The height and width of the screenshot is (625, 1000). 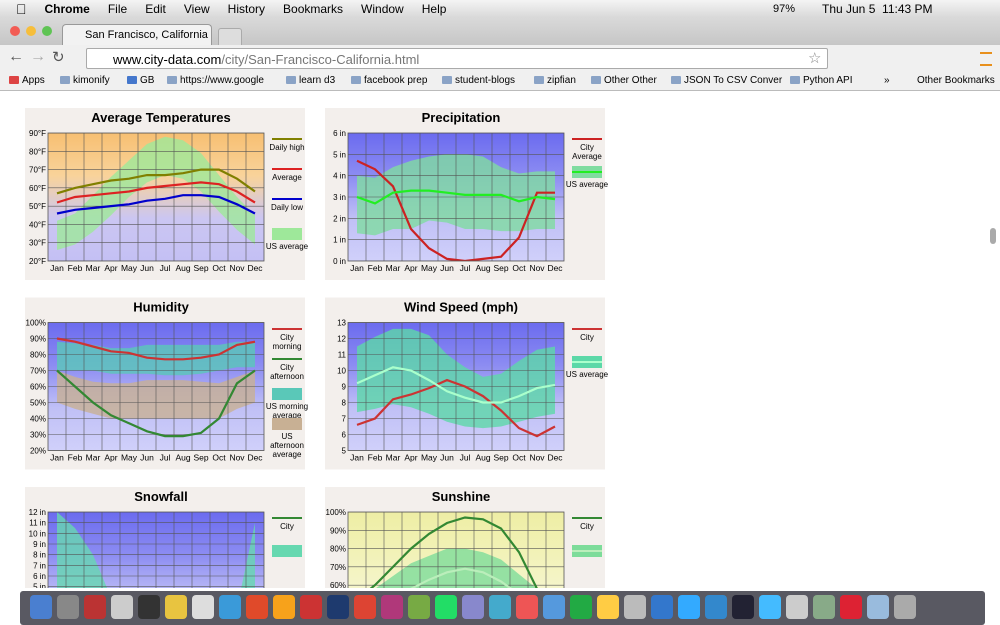 I want to click on bookmark-star: ☆, so click(x=815, y=58).